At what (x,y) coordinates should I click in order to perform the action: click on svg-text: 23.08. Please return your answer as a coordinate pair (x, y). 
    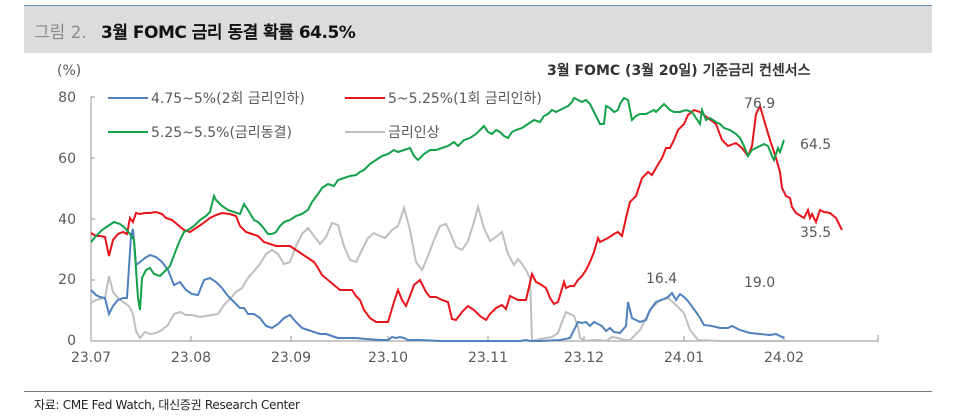
    Looking at the image, I should click on (191, 358).